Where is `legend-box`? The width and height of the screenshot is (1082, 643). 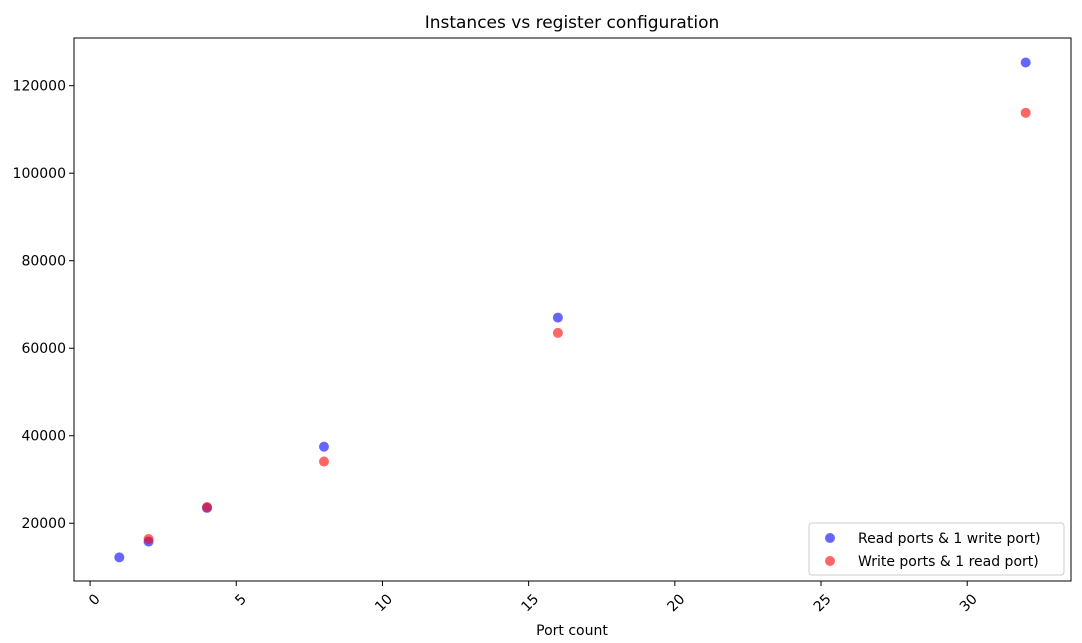 legend-box is located at coordinates (936, 549).